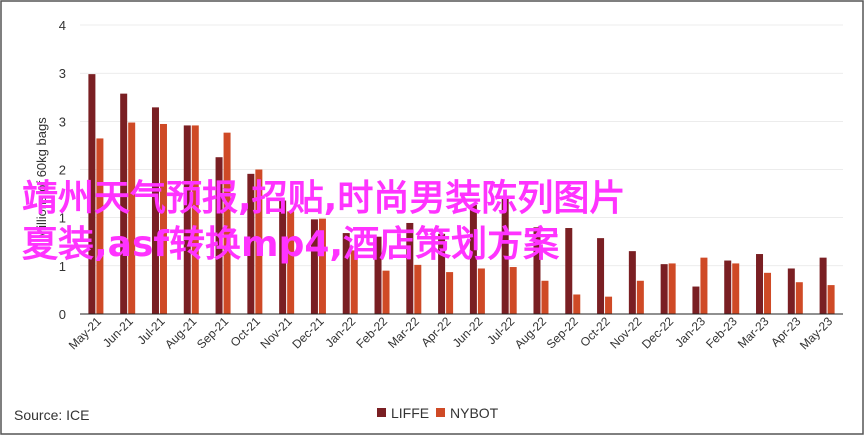 Image resolution: width=864 pixels, height=435 pixels. I want to click on x-tick-label: Sep-21, so click(212, 332).